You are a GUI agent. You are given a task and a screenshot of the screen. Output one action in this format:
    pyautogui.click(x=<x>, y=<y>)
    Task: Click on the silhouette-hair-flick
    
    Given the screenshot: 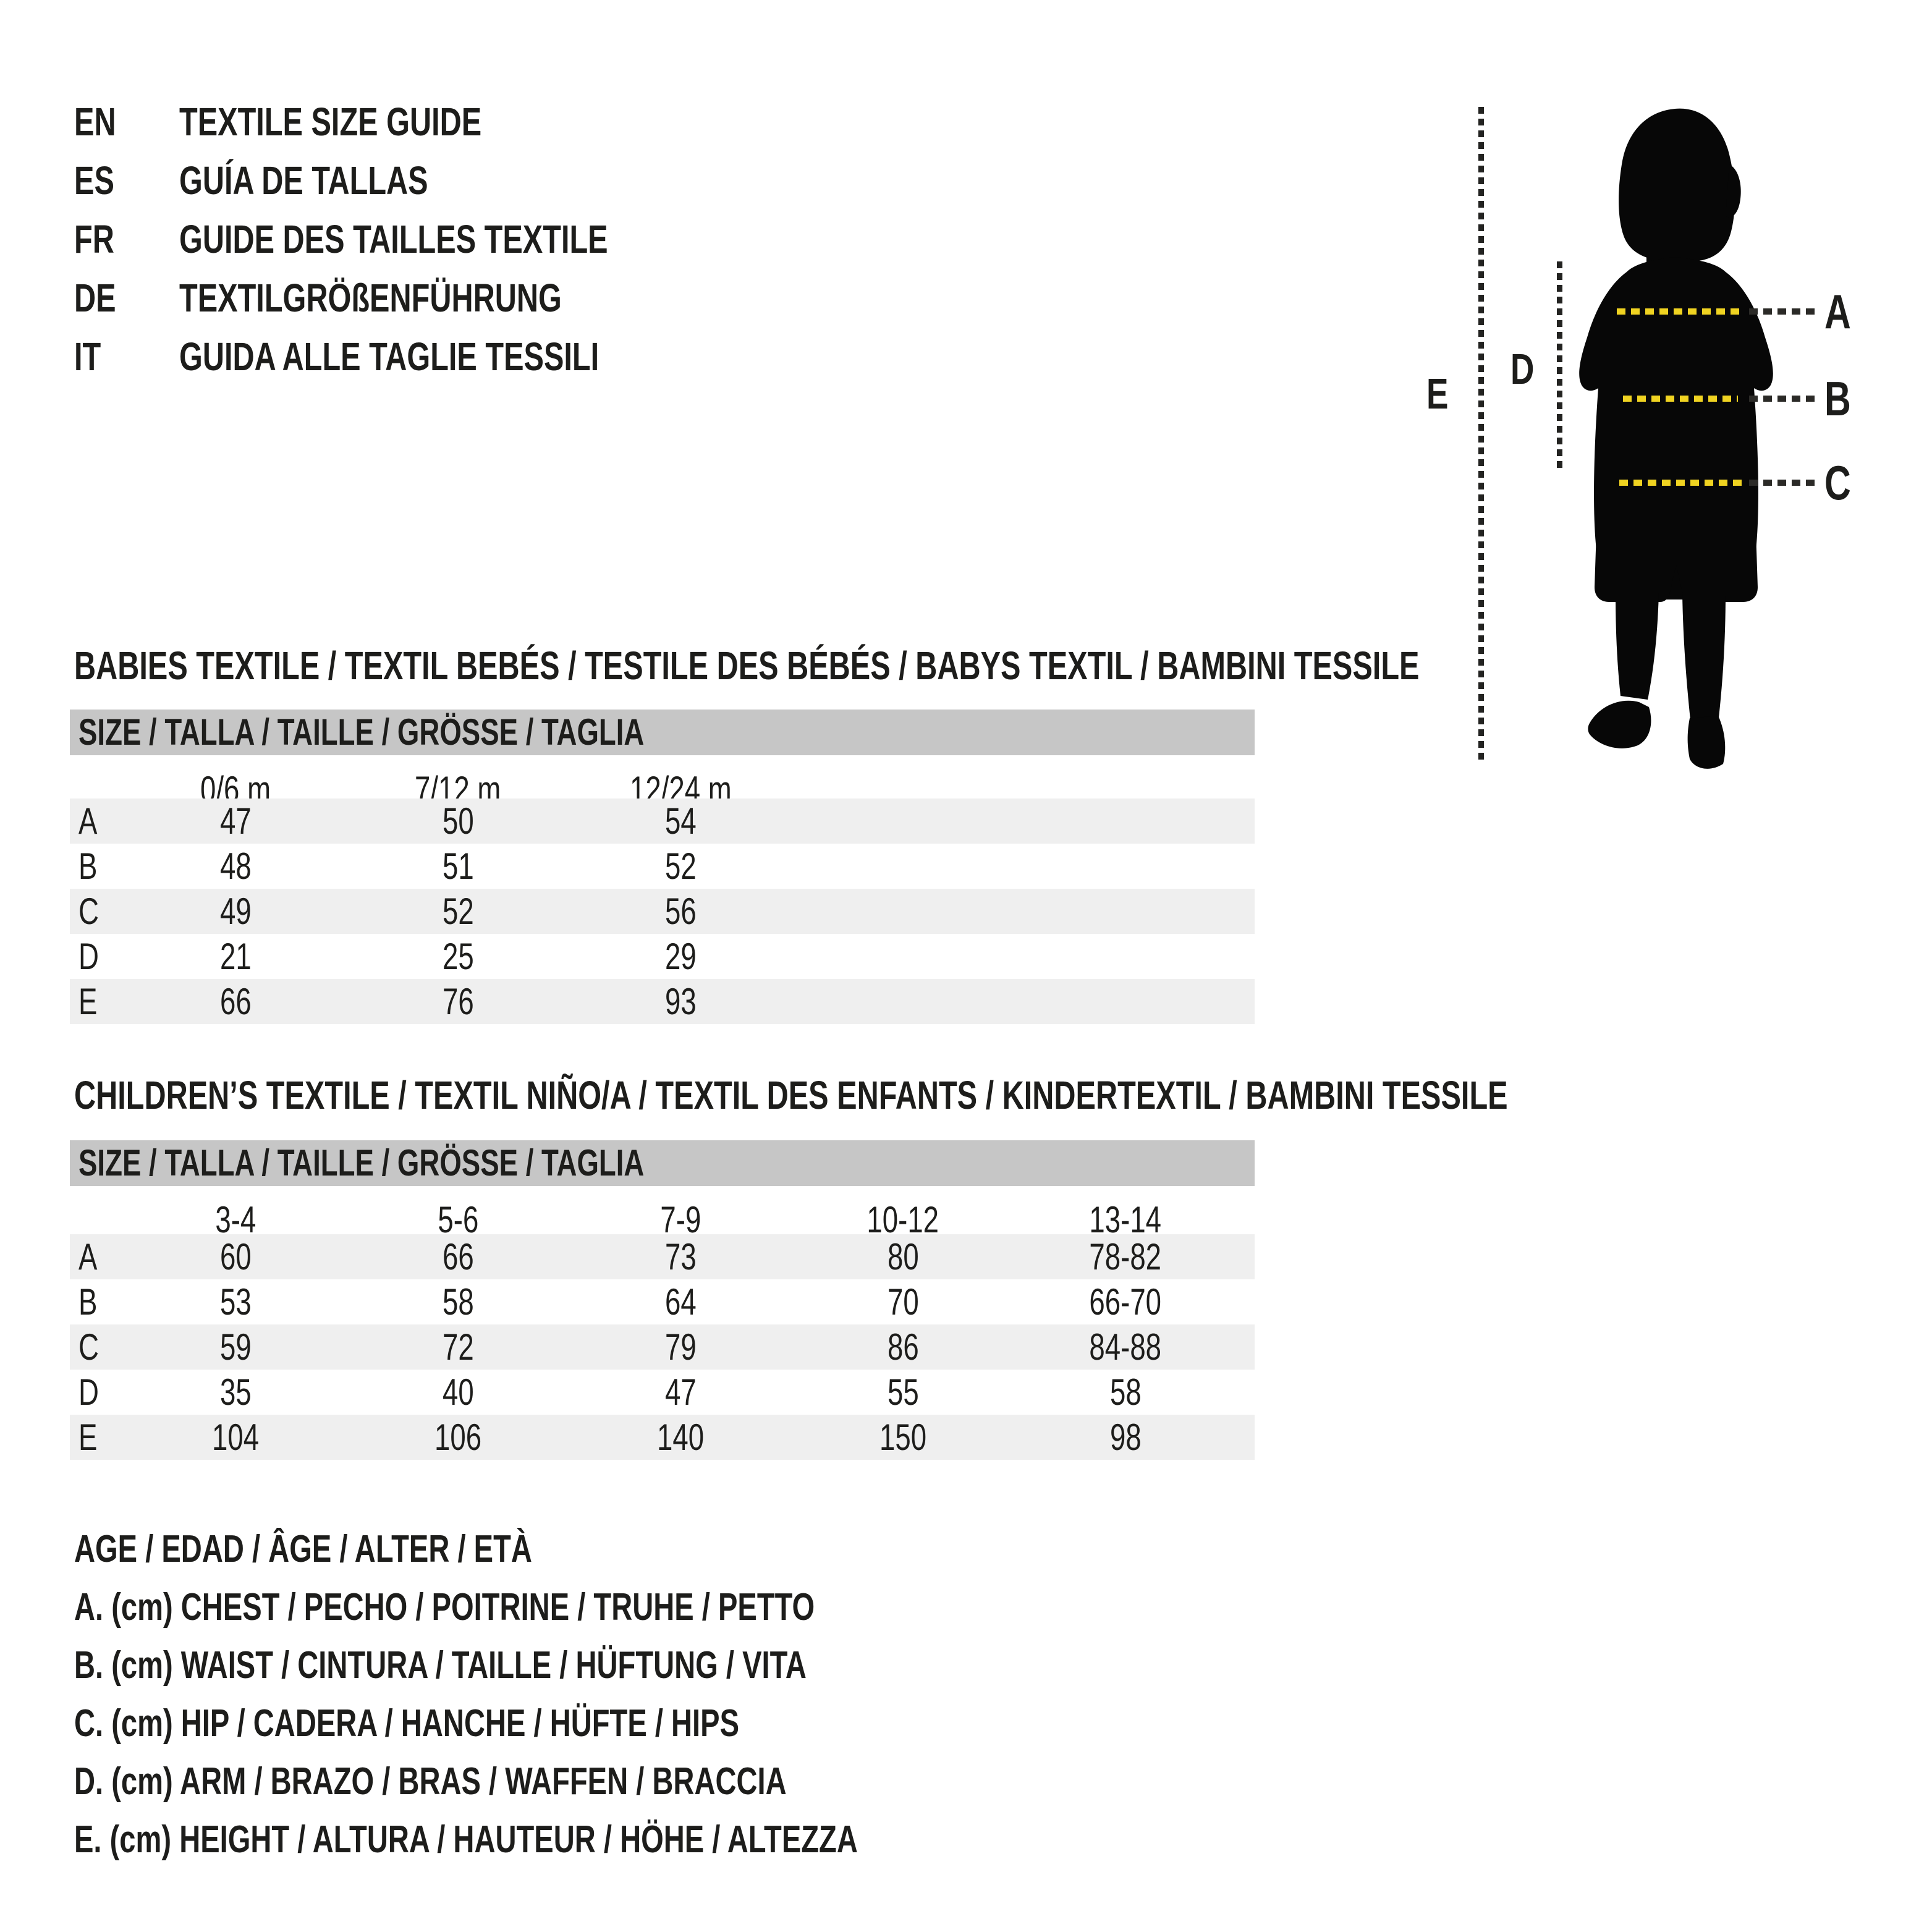 What is the action you would take?
    pyautogui.click(x=1733, y=191)
    